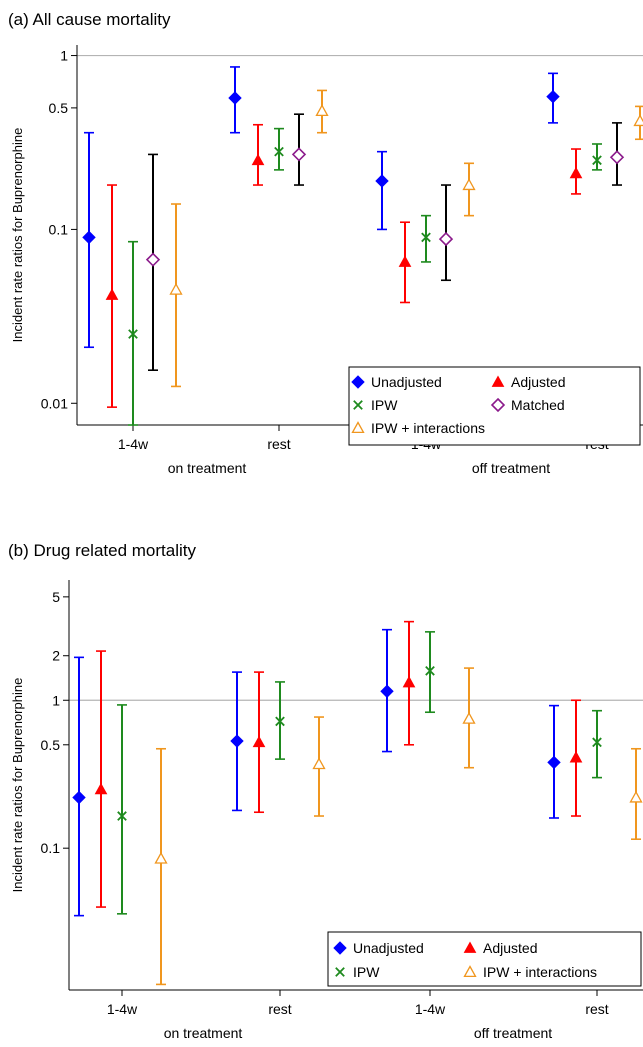  What do you see at coordinates (538, 405) in the screenshot?
I see `legend-label-3: Matched` at bounding box center [538, 405].